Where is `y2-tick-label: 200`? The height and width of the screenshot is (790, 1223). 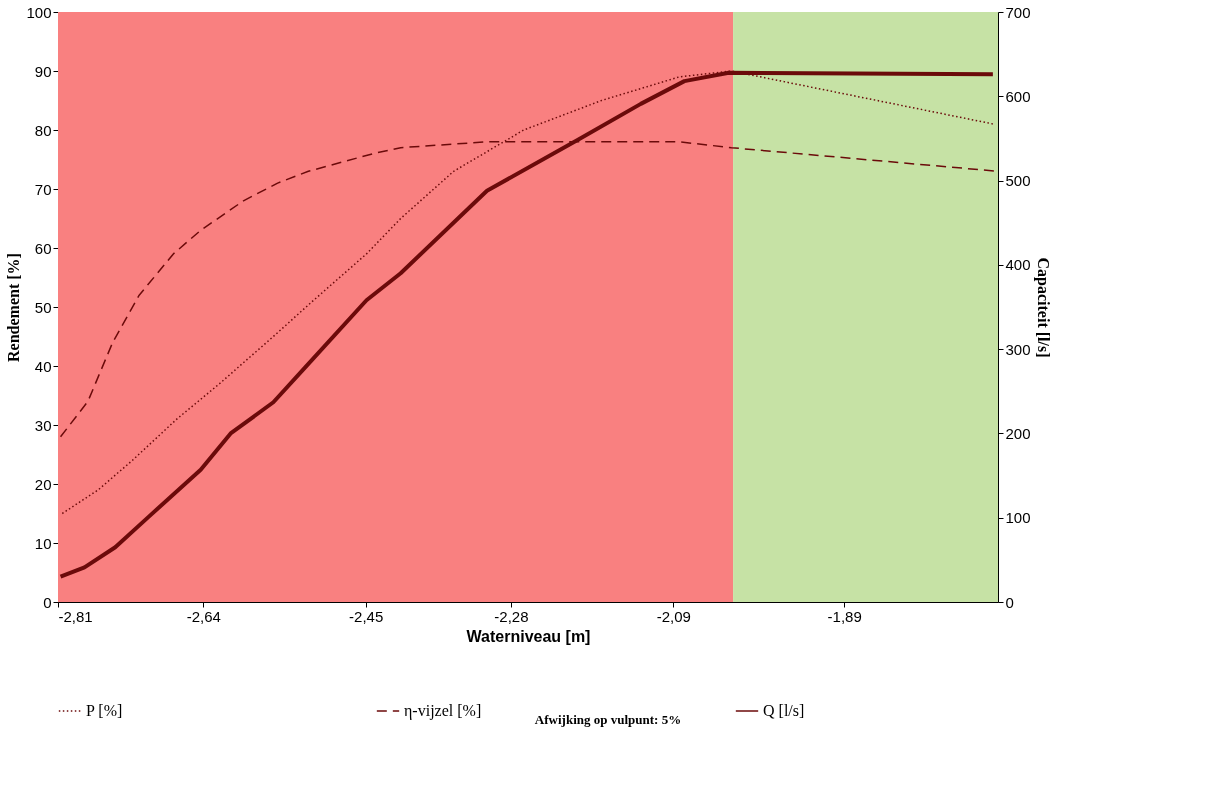
y2-tick-label: 200 is located at coordinates (1018, 433).